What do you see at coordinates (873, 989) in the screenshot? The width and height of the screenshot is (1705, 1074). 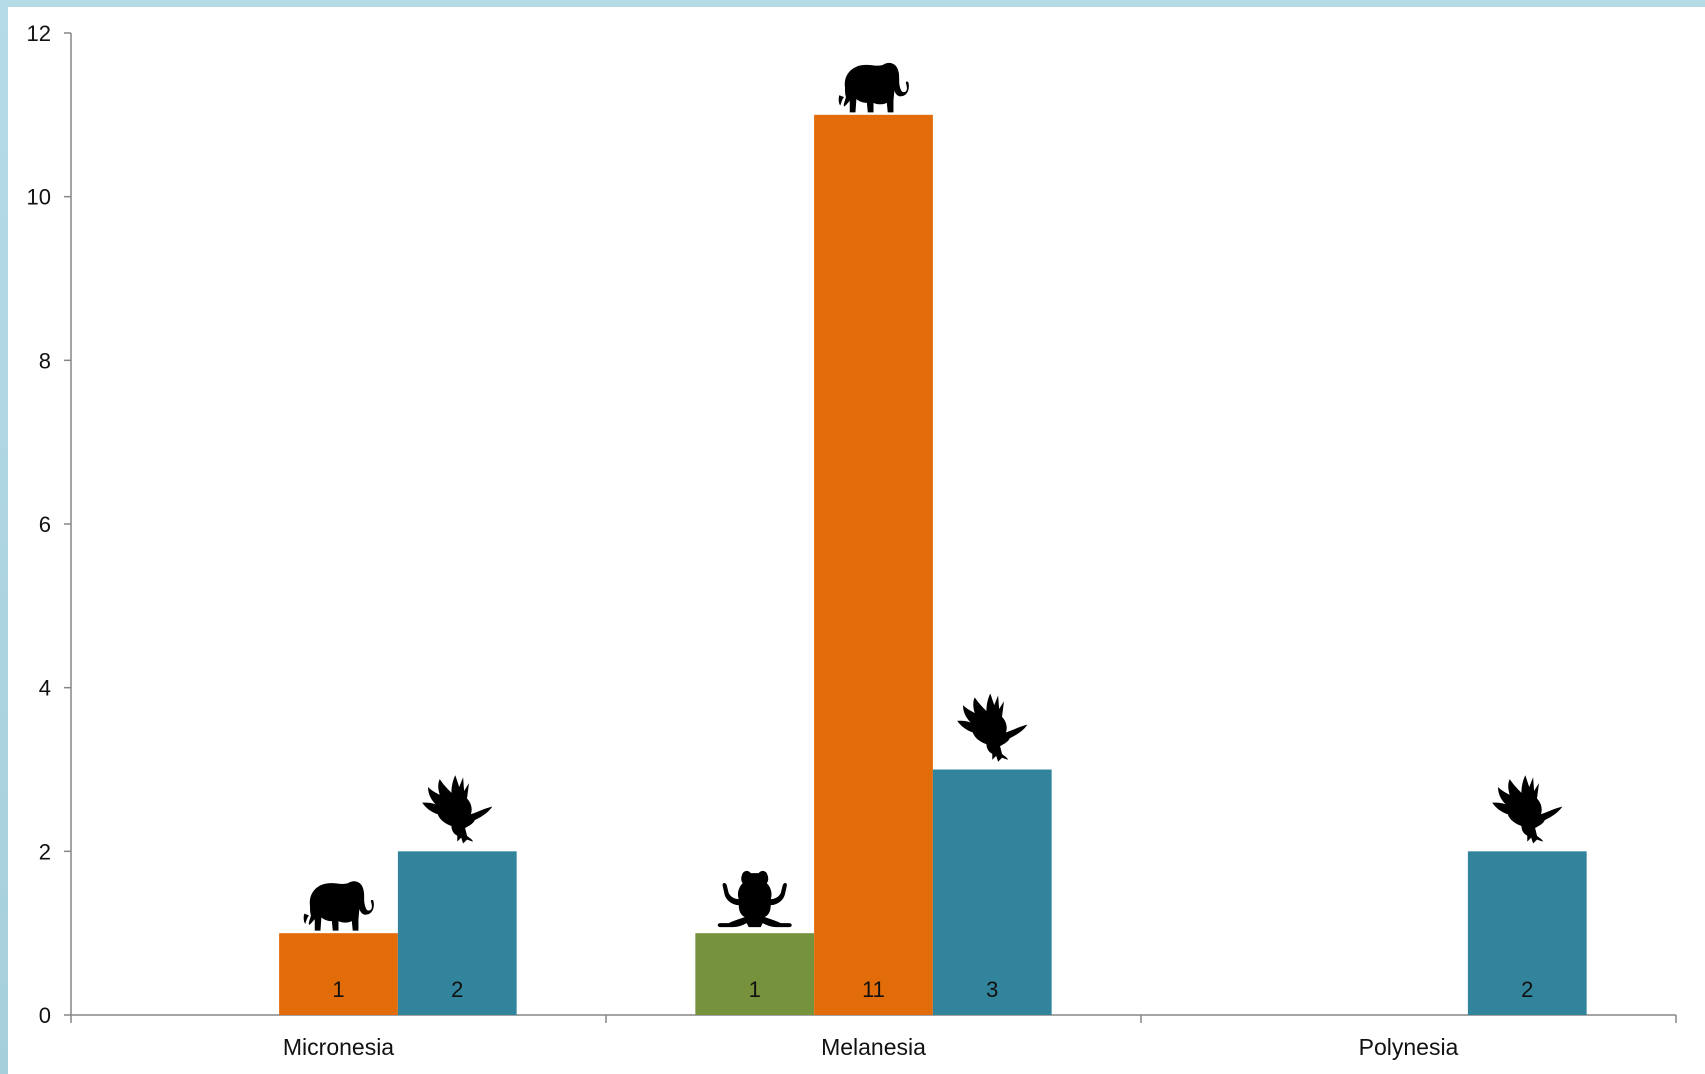 I see `data-label: 11` at bounding box center [873, 989].